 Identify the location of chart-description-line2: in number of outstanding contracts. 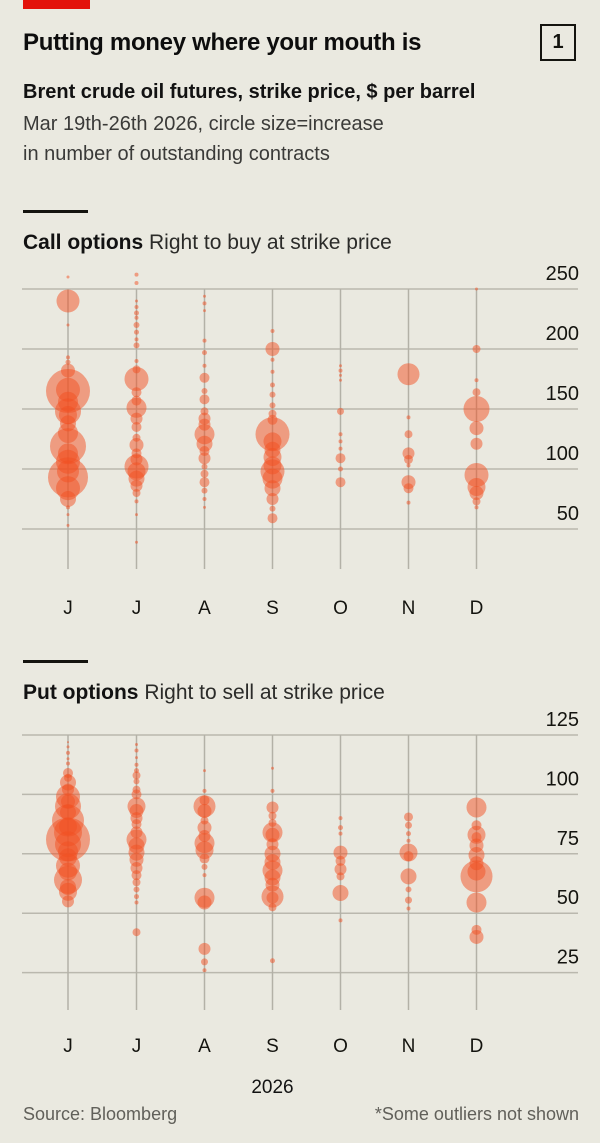
(176, 154).